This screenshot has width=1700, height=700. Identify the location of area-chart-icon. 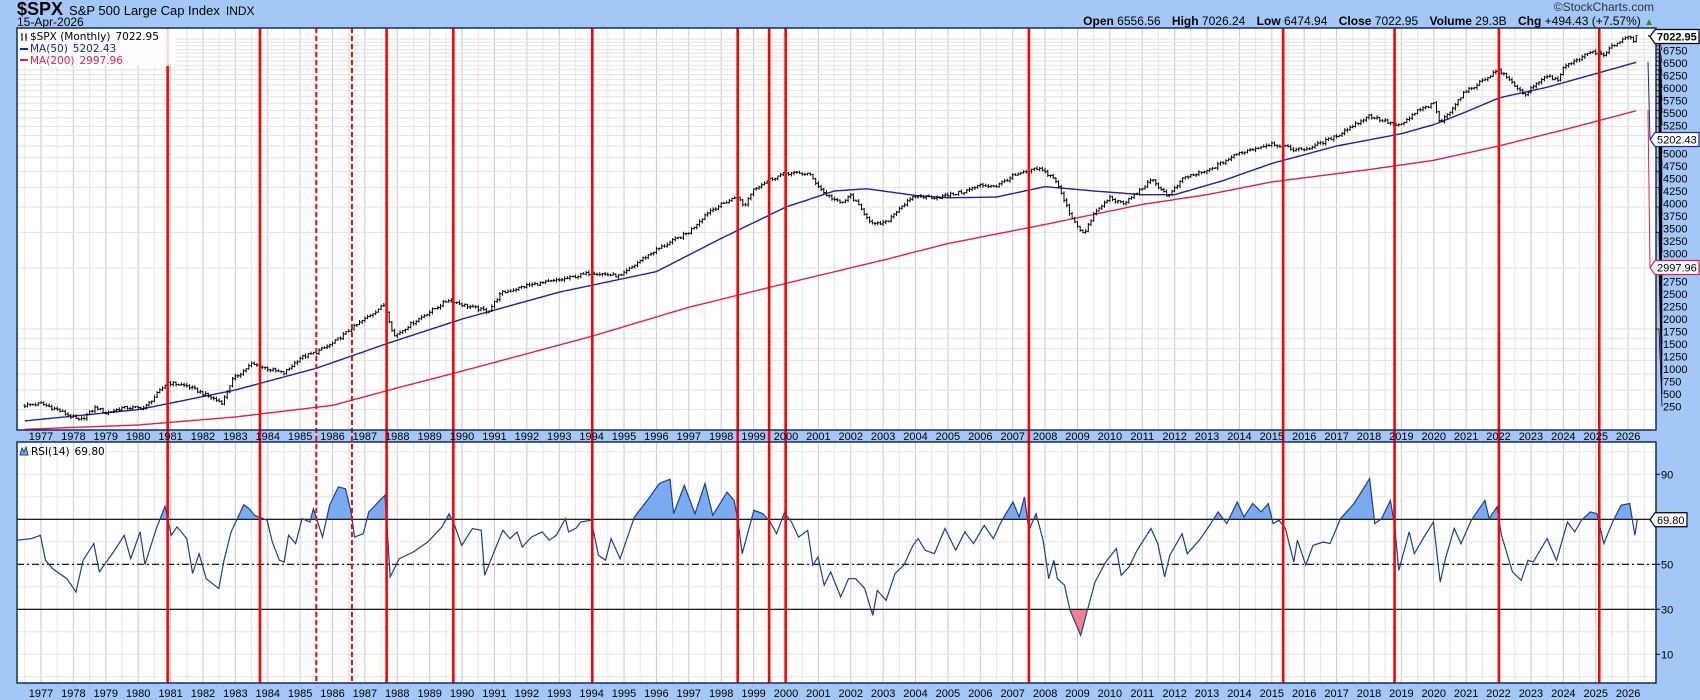
(24, 450).